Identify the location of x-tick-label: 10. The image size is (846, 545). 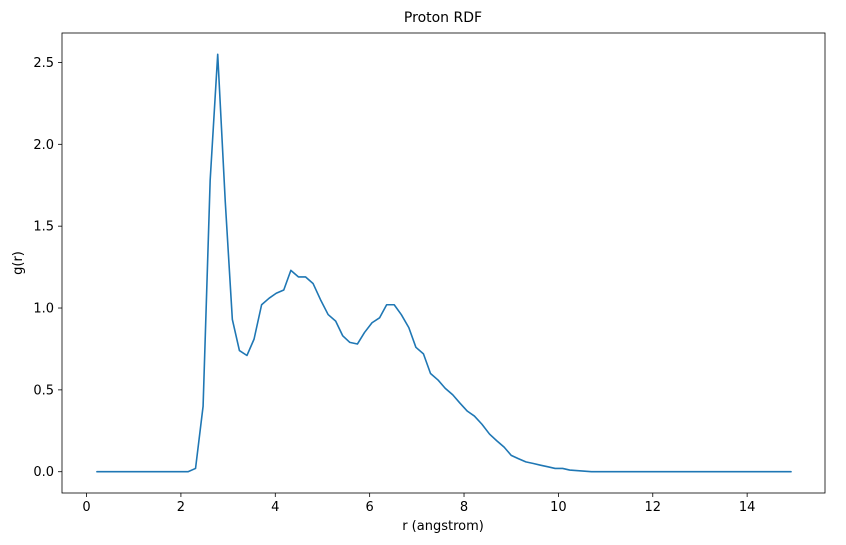
(558, 507).